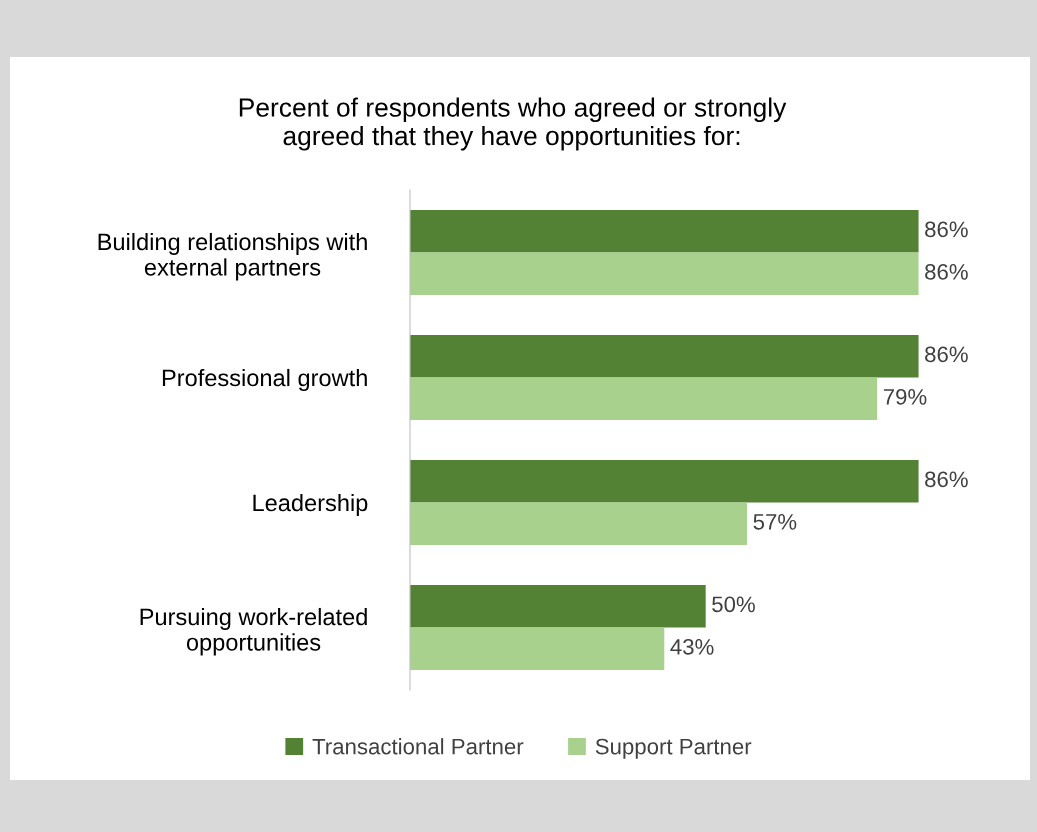 The height and width of the screenshot is (832, 1037). I want to click on y-tick-label: Building relationships with external partners, so click(232, 256).